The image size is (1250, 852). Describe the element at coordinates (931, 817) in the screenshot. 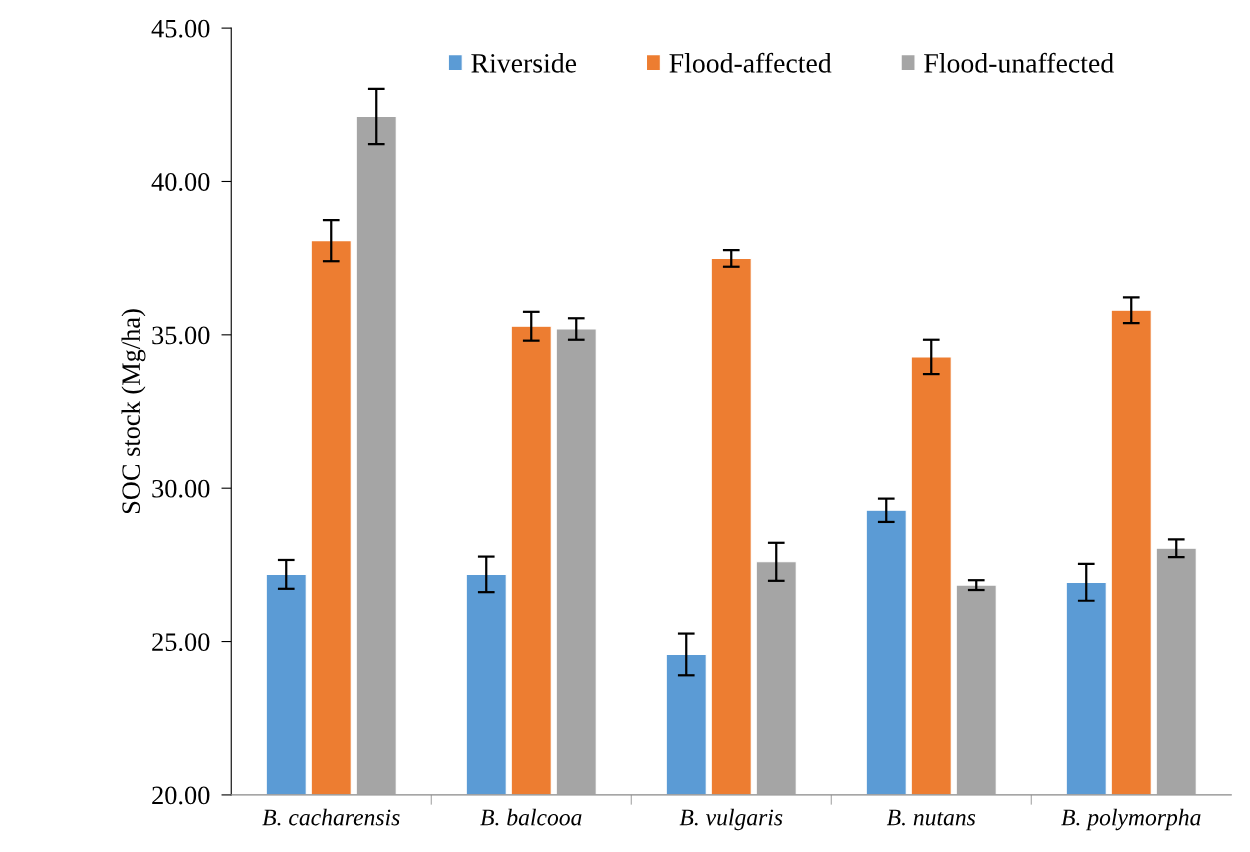

I see `x-tick-label: B. nutans` at that location.